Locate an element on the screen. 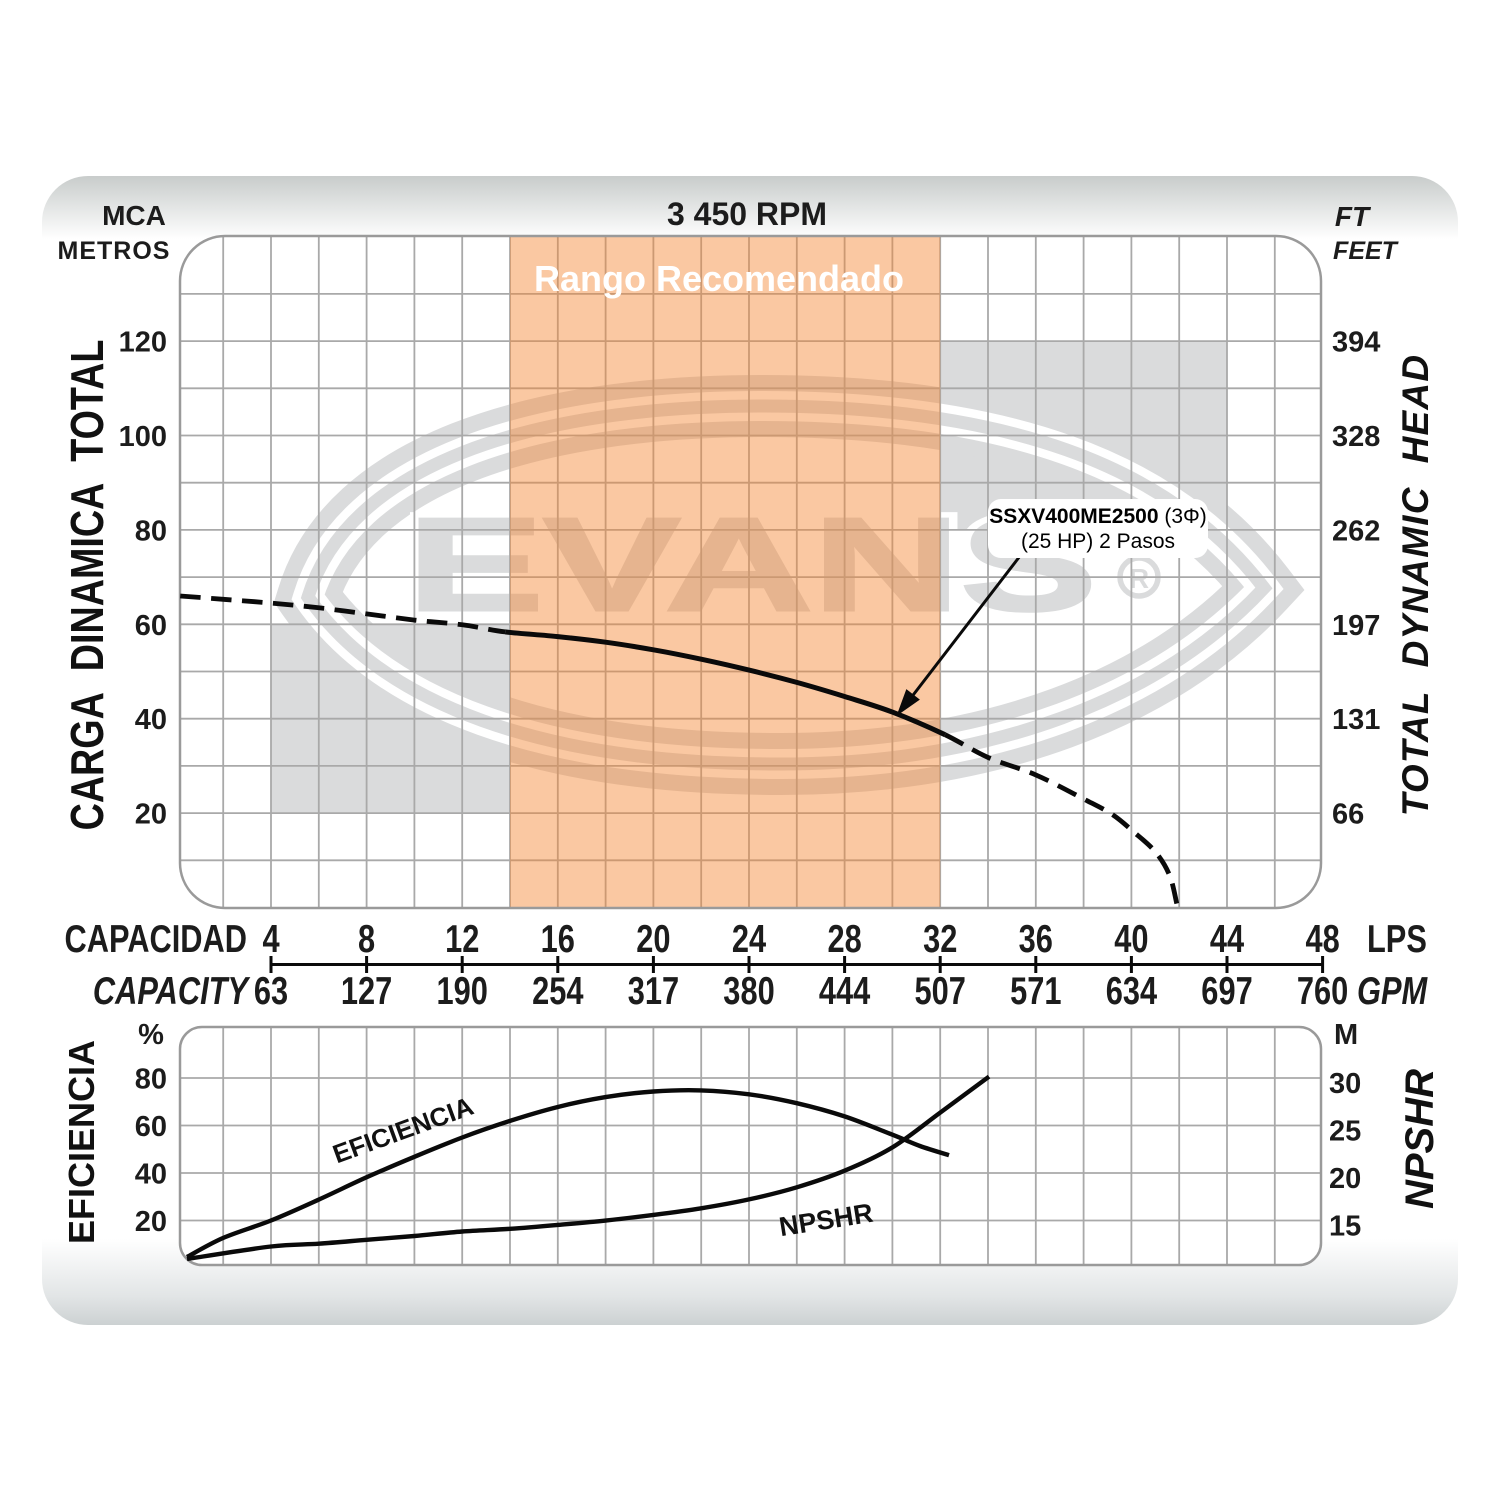 The height and width of the screenshot is (1500, 1500). svg-text: 12 is located at coordinates (462, 939).